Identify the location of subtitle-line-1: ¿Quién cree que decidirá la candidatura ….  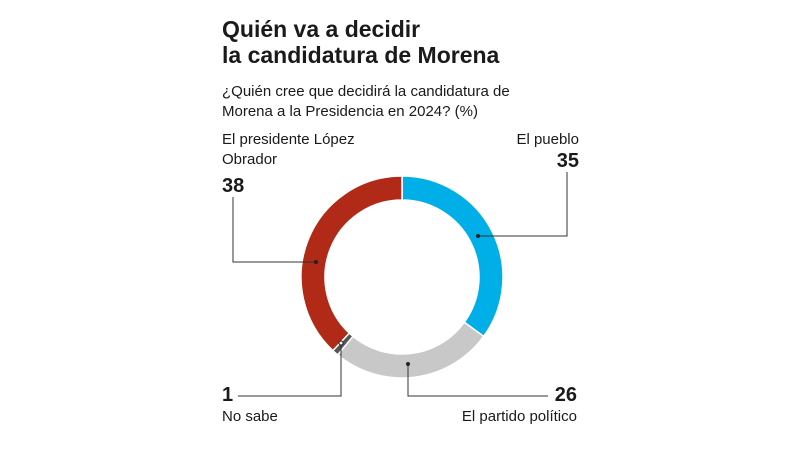
(366, 91).